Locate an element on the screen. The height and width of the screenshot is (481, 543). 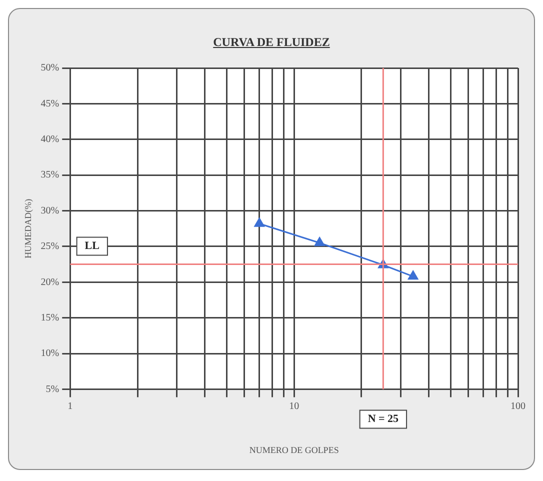
x-tick-label: 1 is located at coordinates (70, 406).